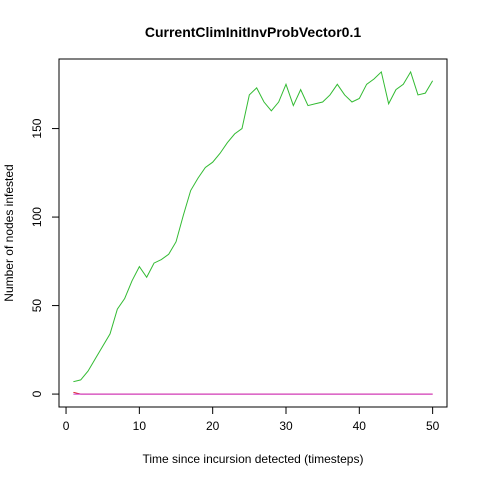 The width and height of the screenshot is (480, 485). I want to click on x-tick-label: 0, so click(66, 426).